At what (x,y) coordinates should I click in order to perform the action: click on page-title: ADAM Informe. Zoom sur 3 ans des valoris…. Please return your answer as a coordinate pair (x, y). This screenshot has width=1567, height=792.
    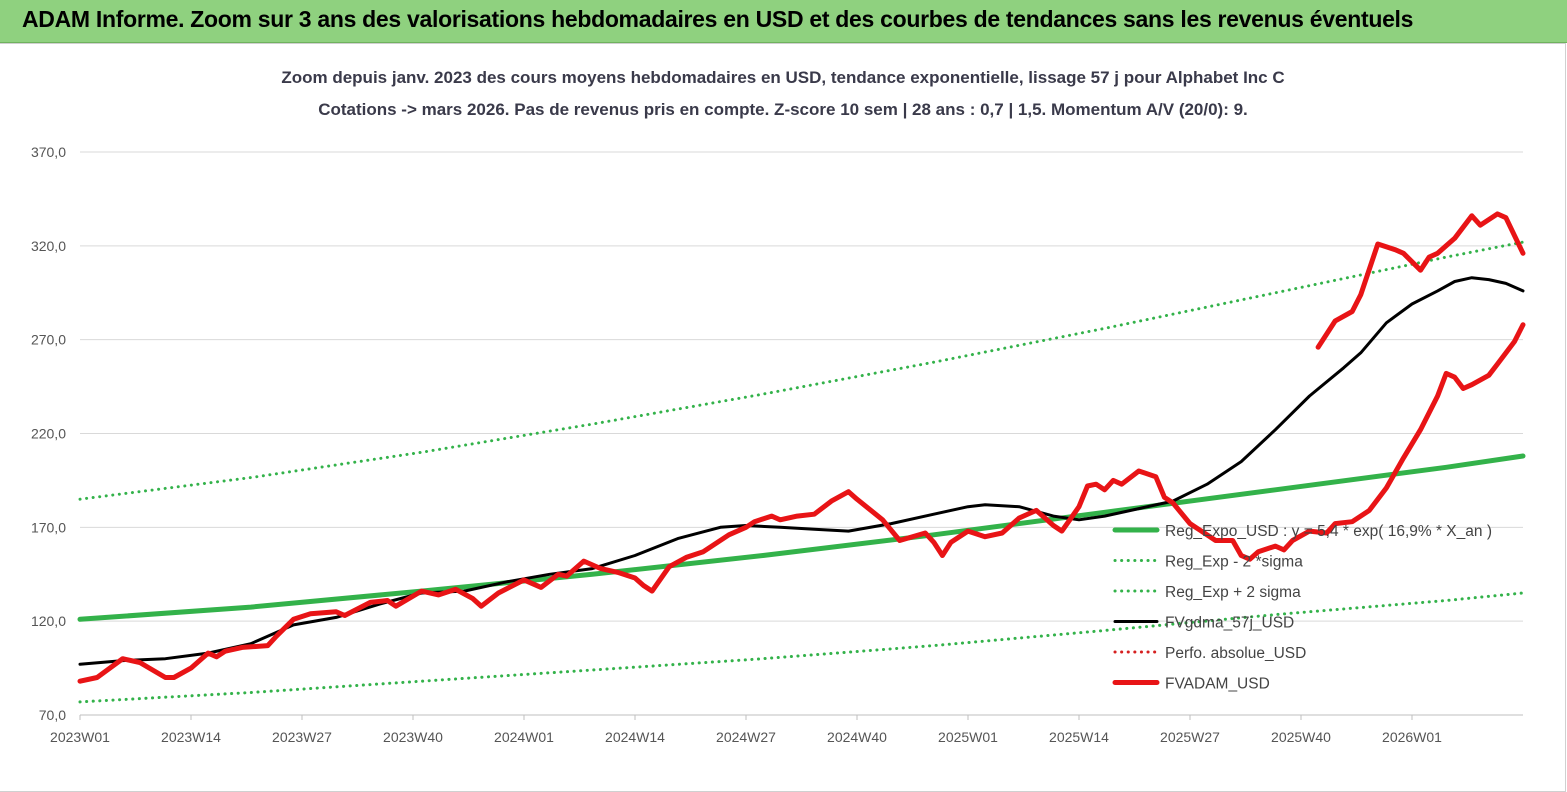
    Looking at the image, I should click on (718, 19).